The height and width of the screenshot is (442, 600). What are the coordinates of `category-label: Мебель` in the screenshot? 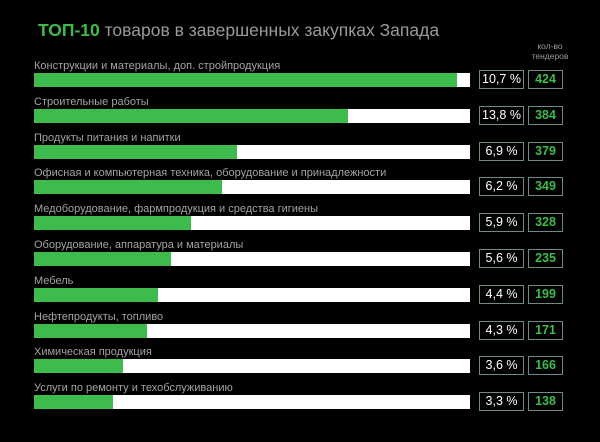 It's located at (54, 280).